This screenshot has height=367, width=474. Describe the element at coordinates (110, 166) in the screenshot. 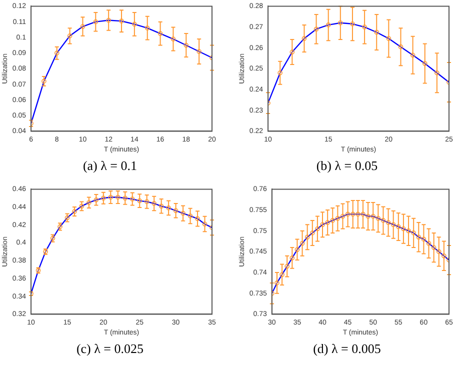

I see `text: (a) λ = 0.1` at that location.